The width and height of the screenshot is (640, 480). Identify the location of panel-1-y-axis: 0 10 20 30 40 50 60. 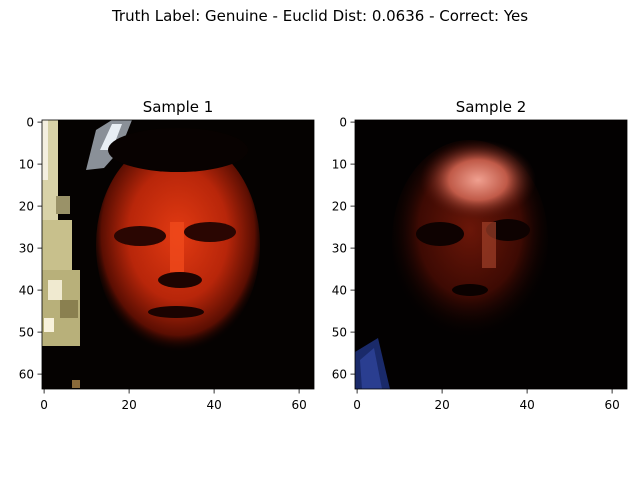
(30, 249).